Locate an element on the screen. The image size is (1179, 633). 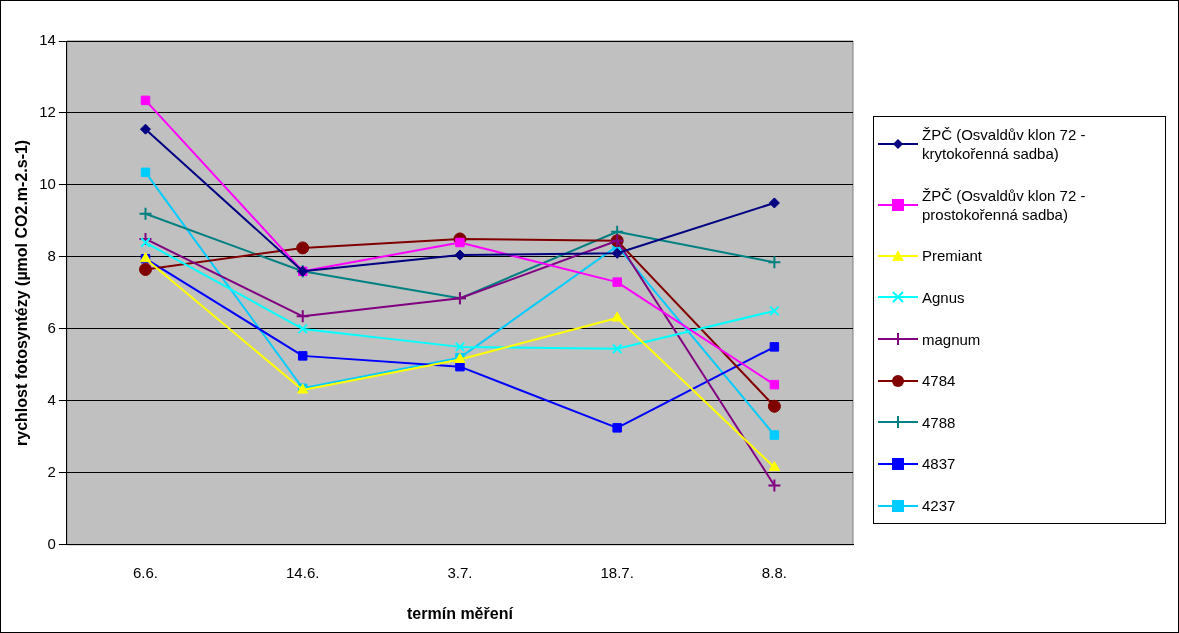
x-axis-title: termín měření is located at coordinates (460, 613).